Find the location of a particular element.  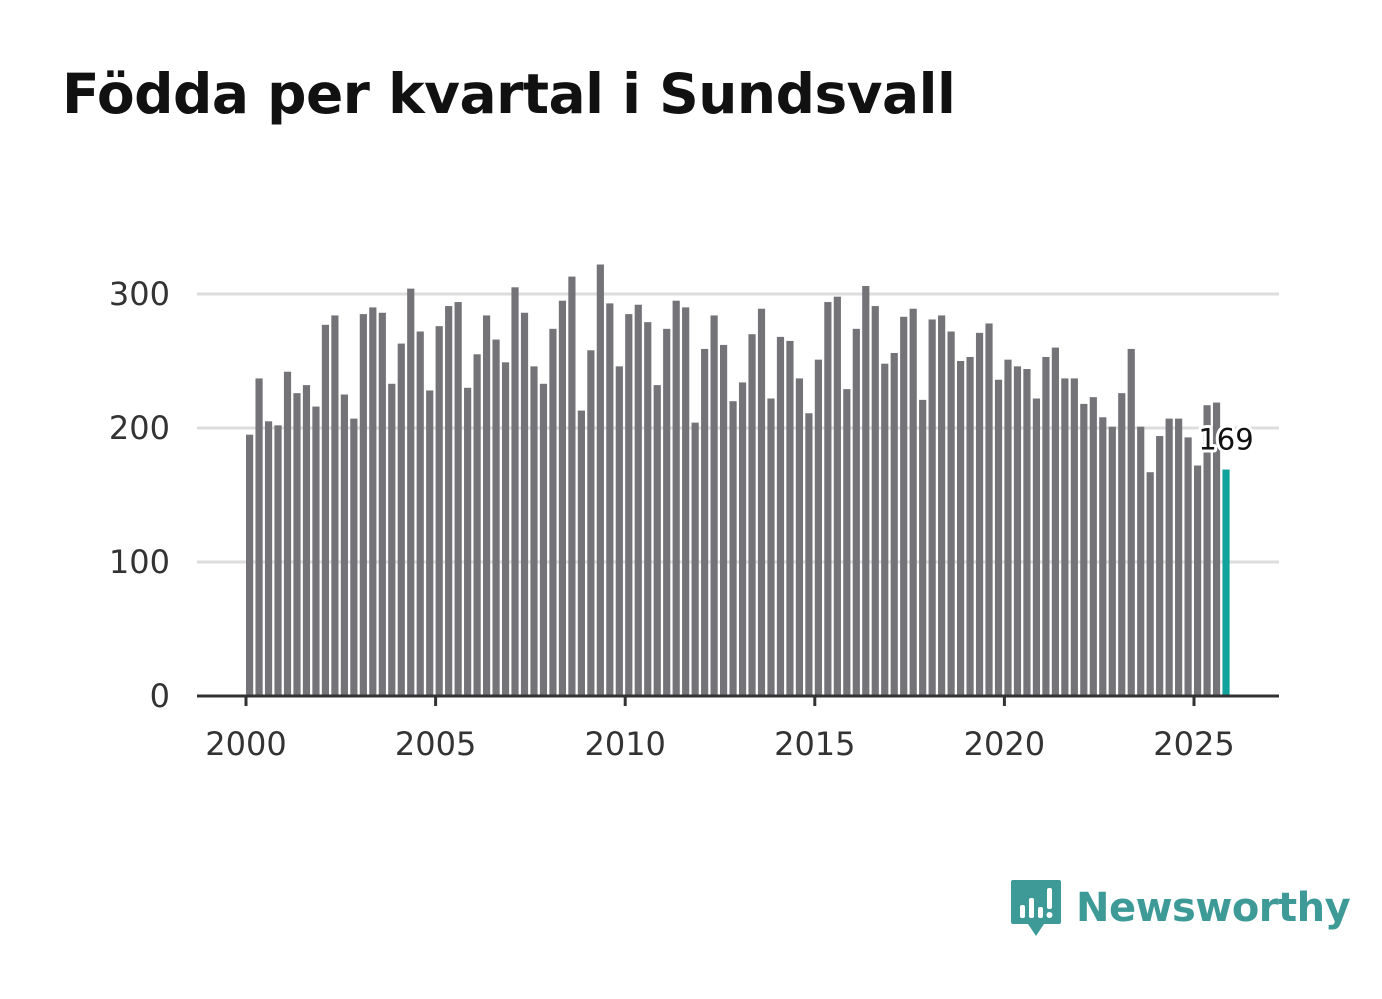

y-tick-label: 0 is located at coordinates (160, 696).